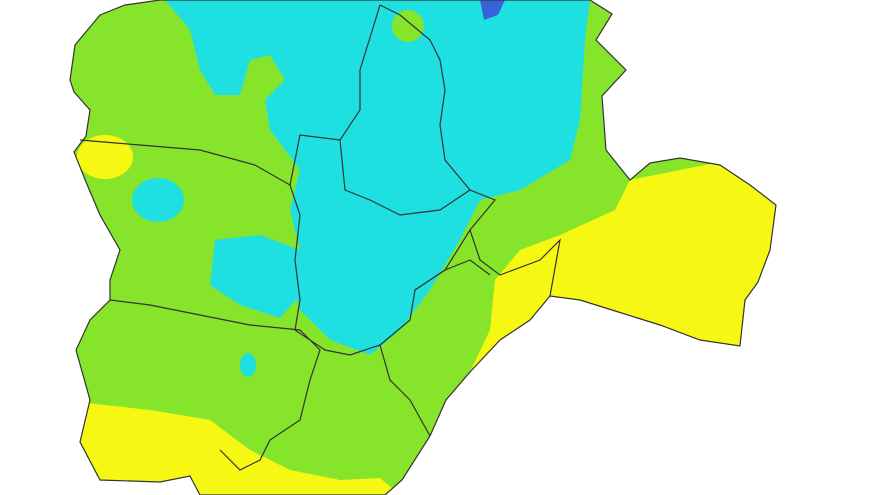 This screenshot has height=495, width=880. What do you see at coordinates (492, 10) in the screenshot?
I see `zone-blue-north` at bounding box center [492, 10].